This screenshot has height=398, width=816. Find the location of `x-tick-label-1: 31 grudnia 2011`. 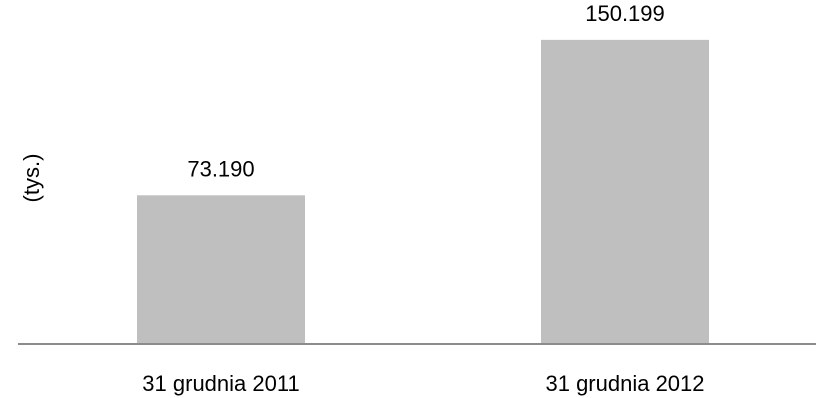

x-tick-label-1: 31 grudnia 2011 is located at coordinates (220, 383).